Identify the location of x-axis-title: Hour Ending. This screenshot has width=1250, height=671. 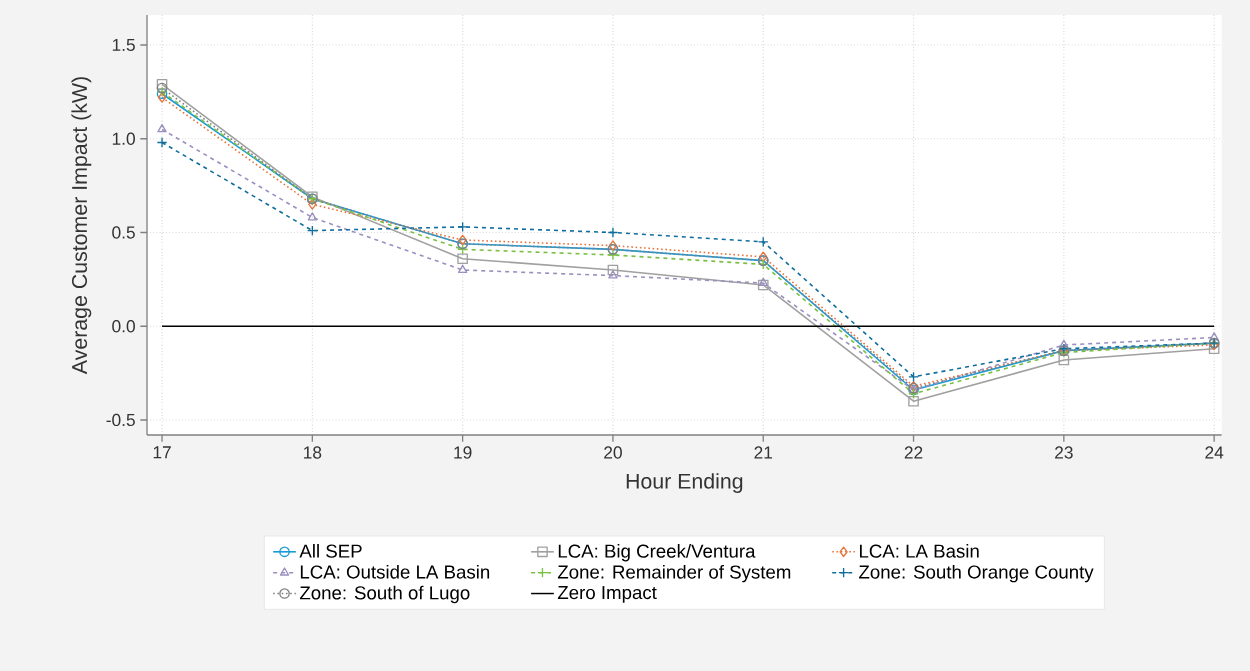
(684, 483).